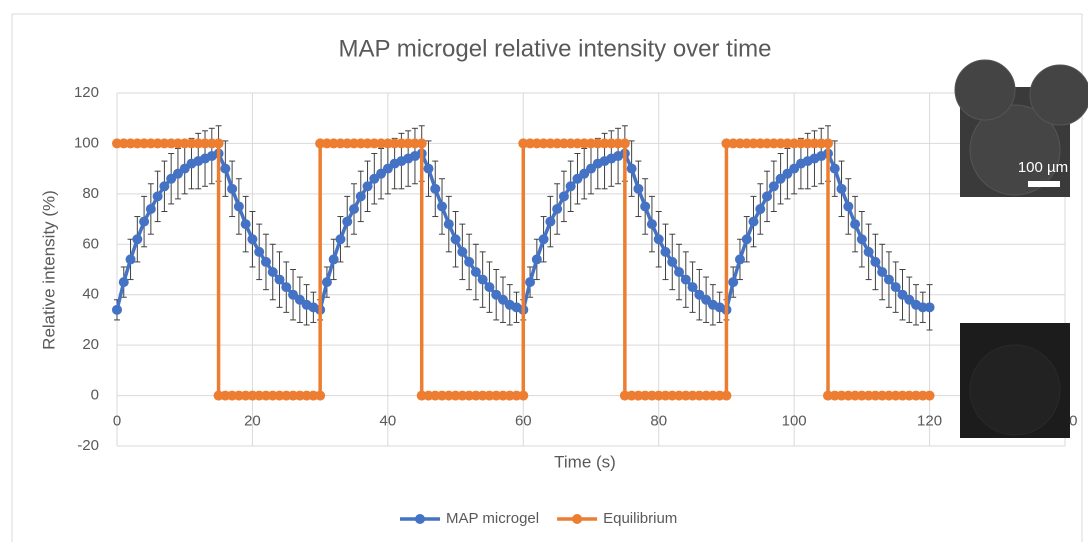 Image resolution: width=1088 pixels, height=542 pixels. Describe the element at coordinates (90, 294) in the screenshot. I see `y-tick-label: 40` at that location.